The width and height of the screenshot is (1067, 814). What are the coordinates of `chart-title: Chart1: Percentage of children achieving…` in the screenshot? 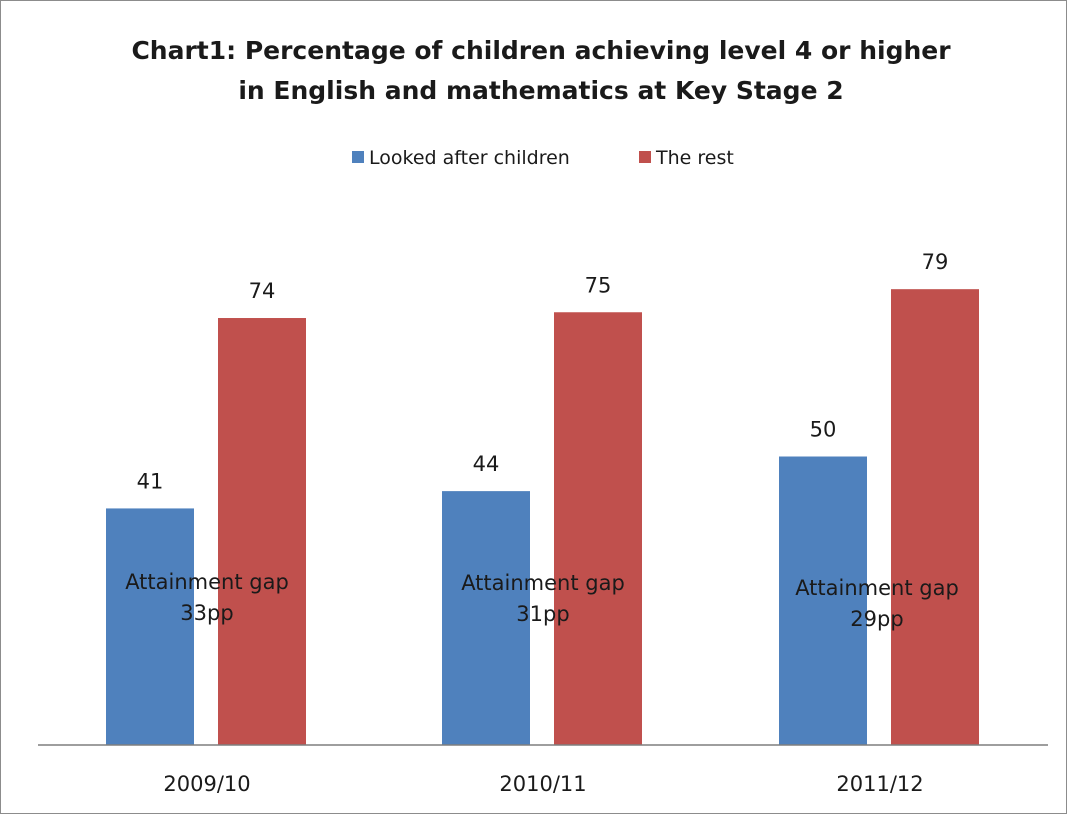 It's located at (541, 70).